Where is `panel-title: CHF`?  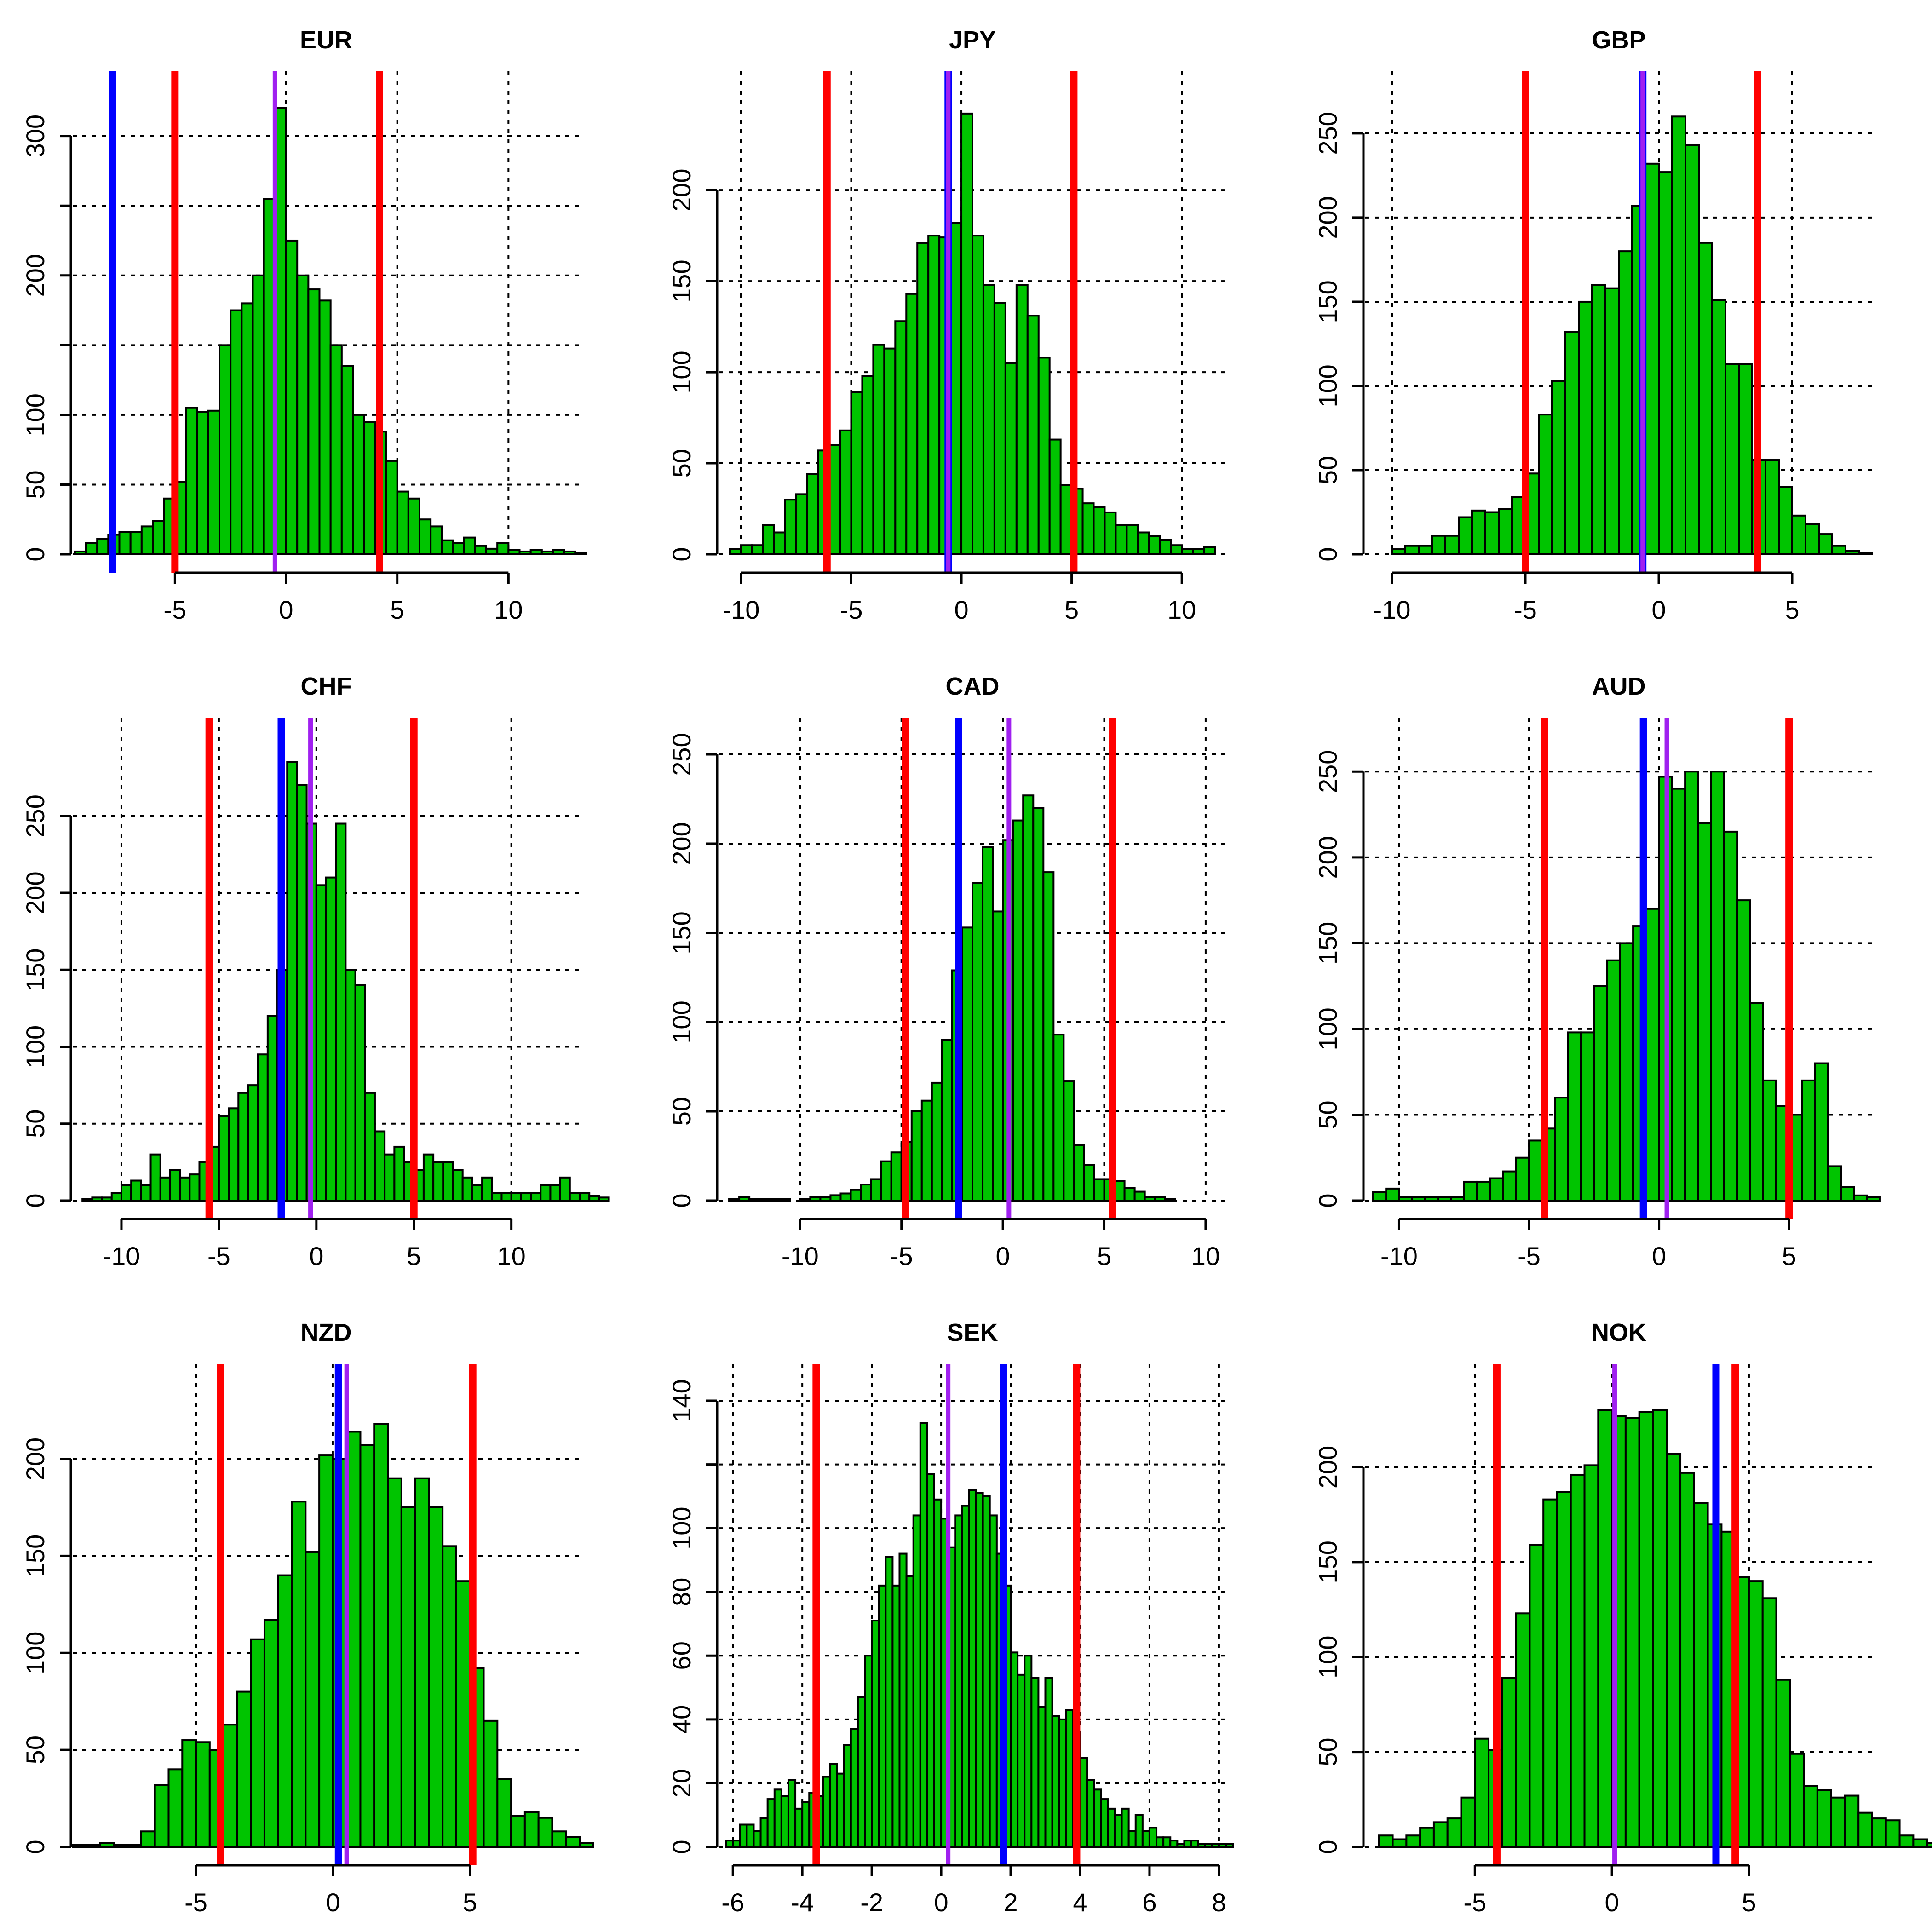
panel-title: CHF is located at coordinates (326, 686).